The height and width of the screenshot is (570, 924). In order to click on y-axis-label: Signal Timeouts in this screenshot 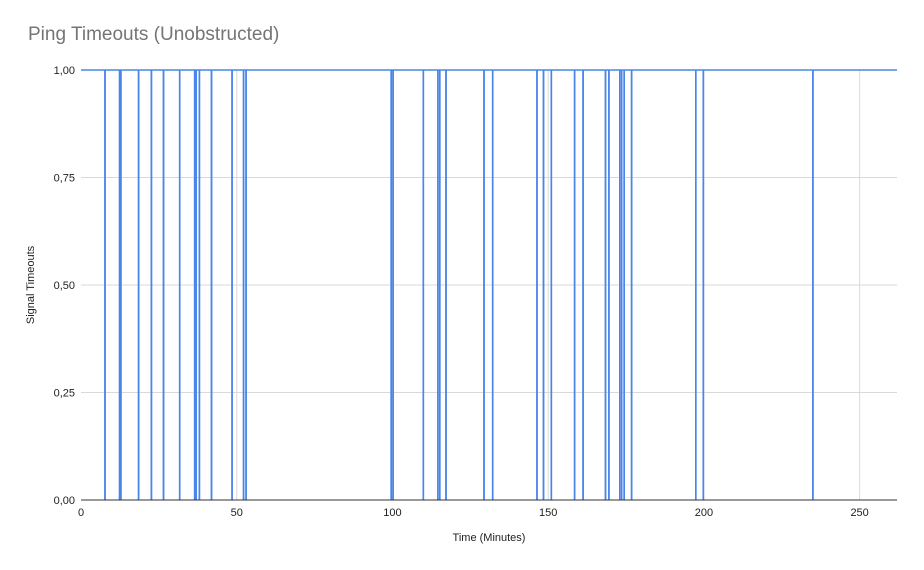, I will do `click(31, 284)`.